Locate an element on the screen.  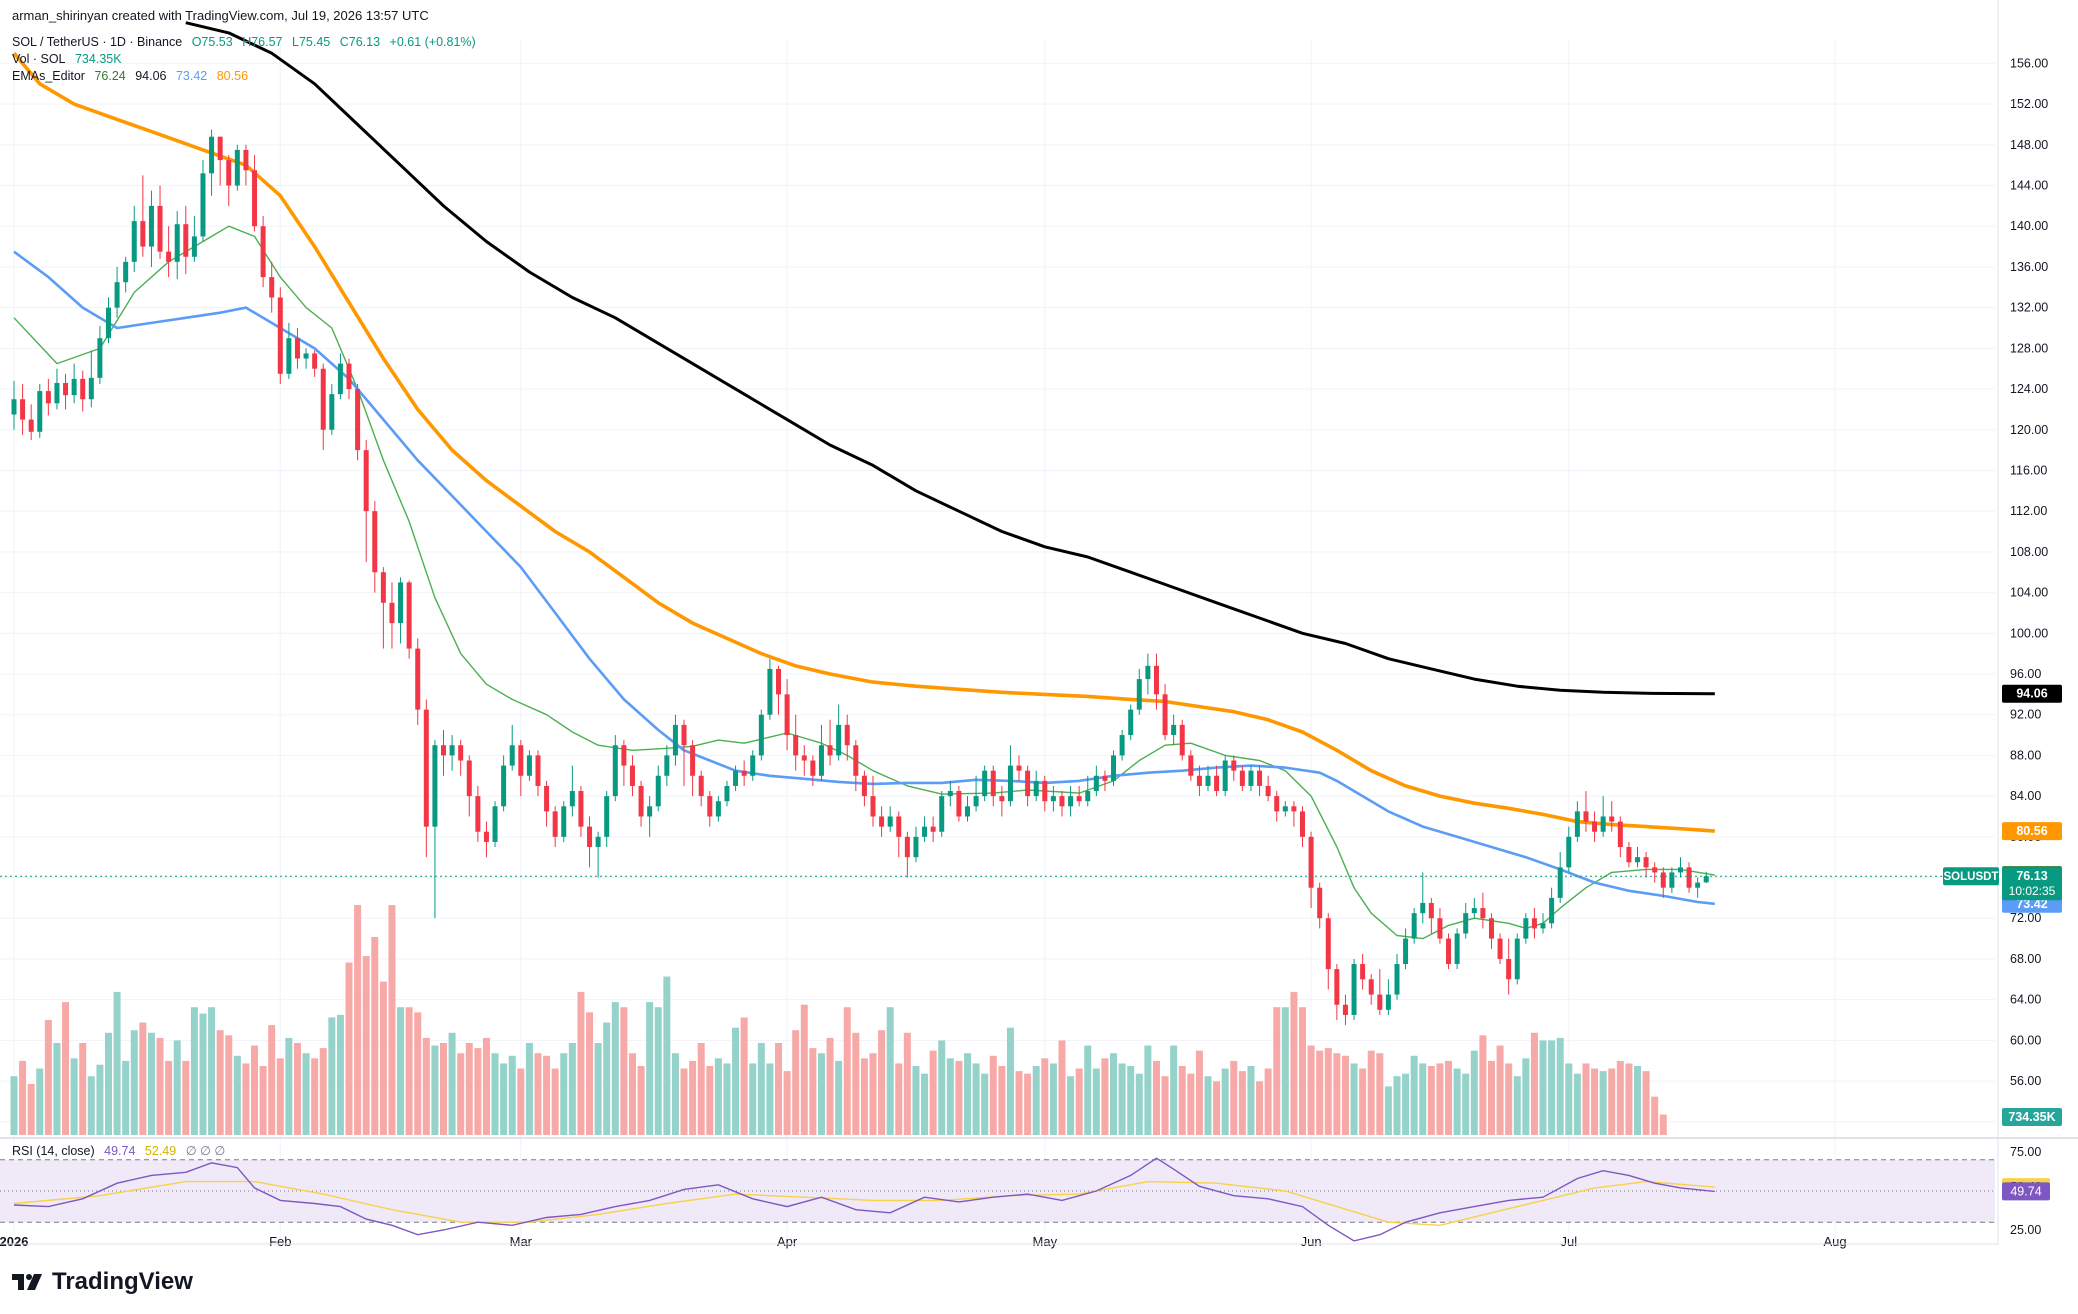
volume-bars is located at coordinates (838, 1020).